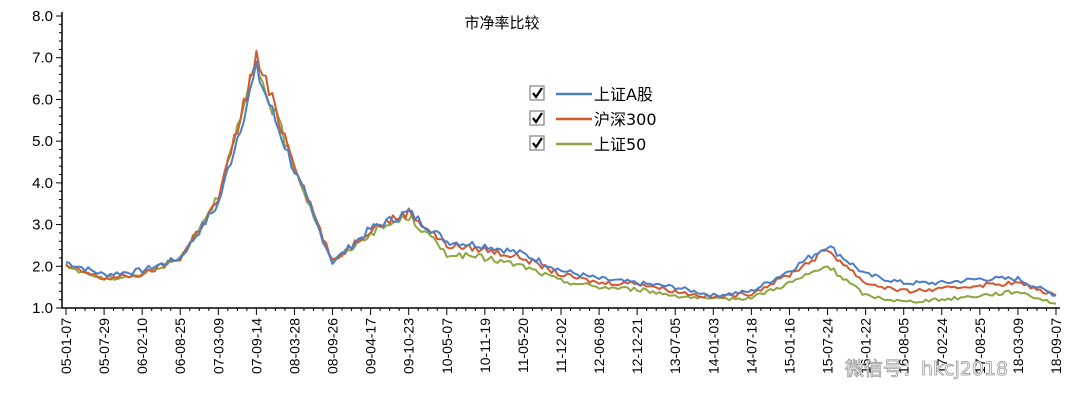  I want to click on x-tick-label: 13-07-05, so click(675, 346).